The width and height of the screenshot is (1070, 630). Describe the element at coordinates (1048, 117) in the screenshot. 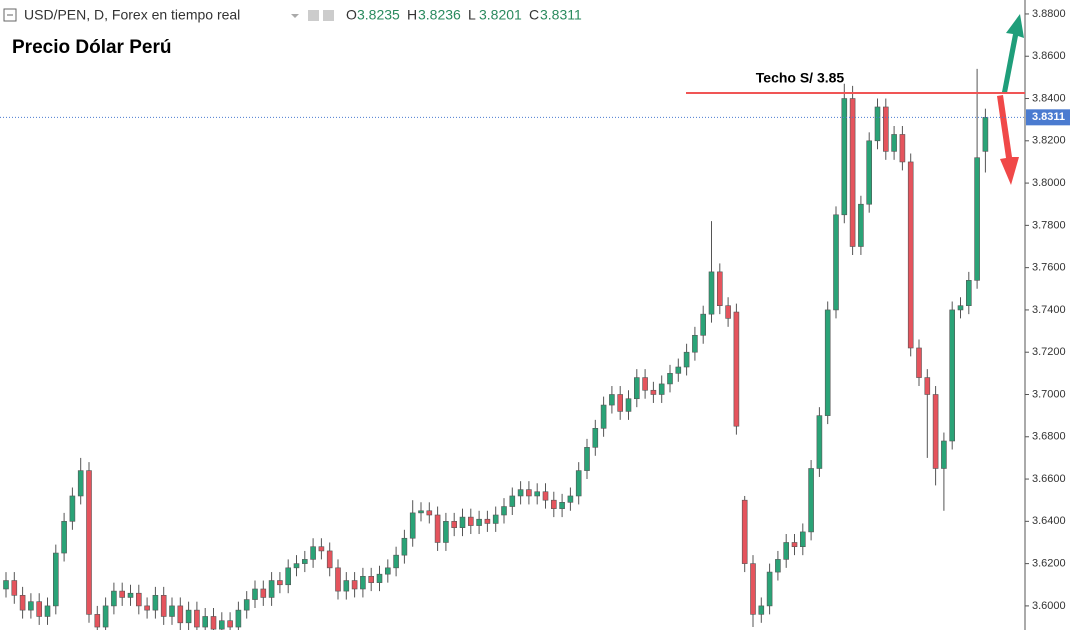

I see `last-price-label: 3.8311` at that location.